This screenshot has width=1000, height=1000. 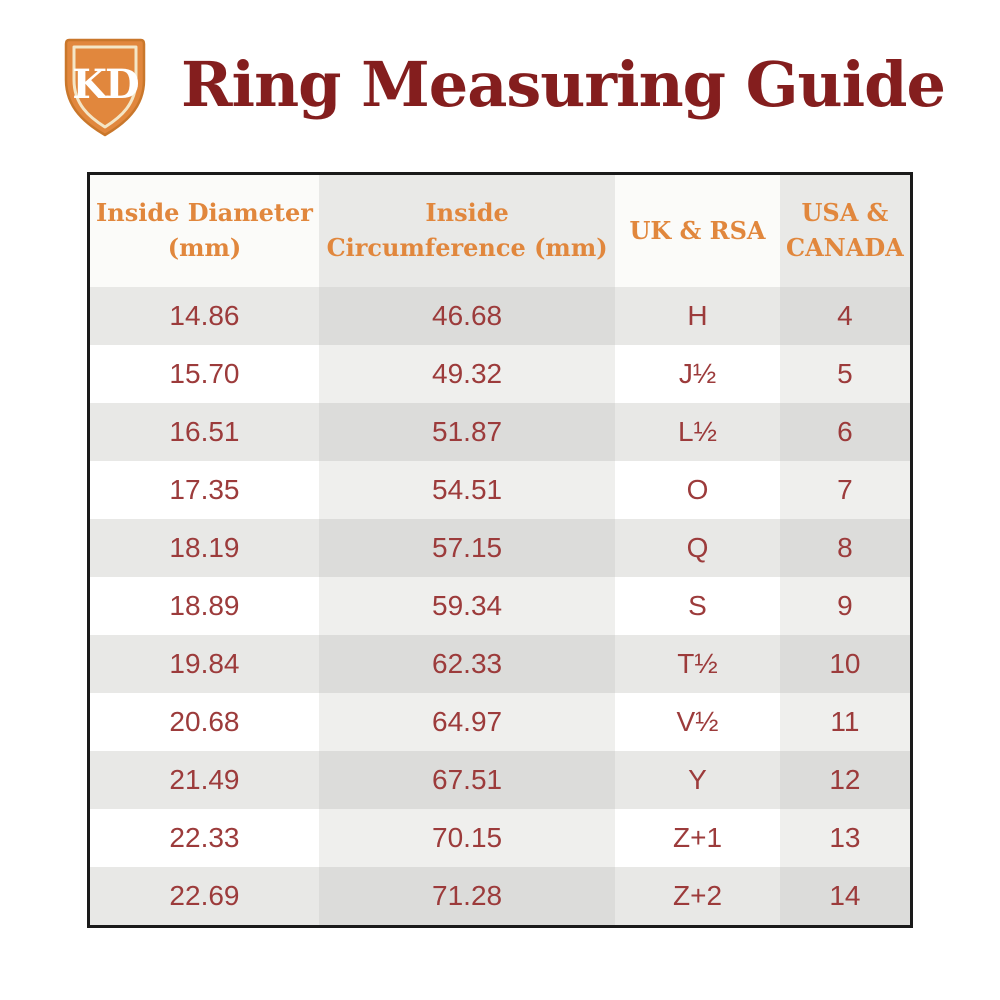 I want to click on cell-usa-canada: 10, so click(x=845, y=664).